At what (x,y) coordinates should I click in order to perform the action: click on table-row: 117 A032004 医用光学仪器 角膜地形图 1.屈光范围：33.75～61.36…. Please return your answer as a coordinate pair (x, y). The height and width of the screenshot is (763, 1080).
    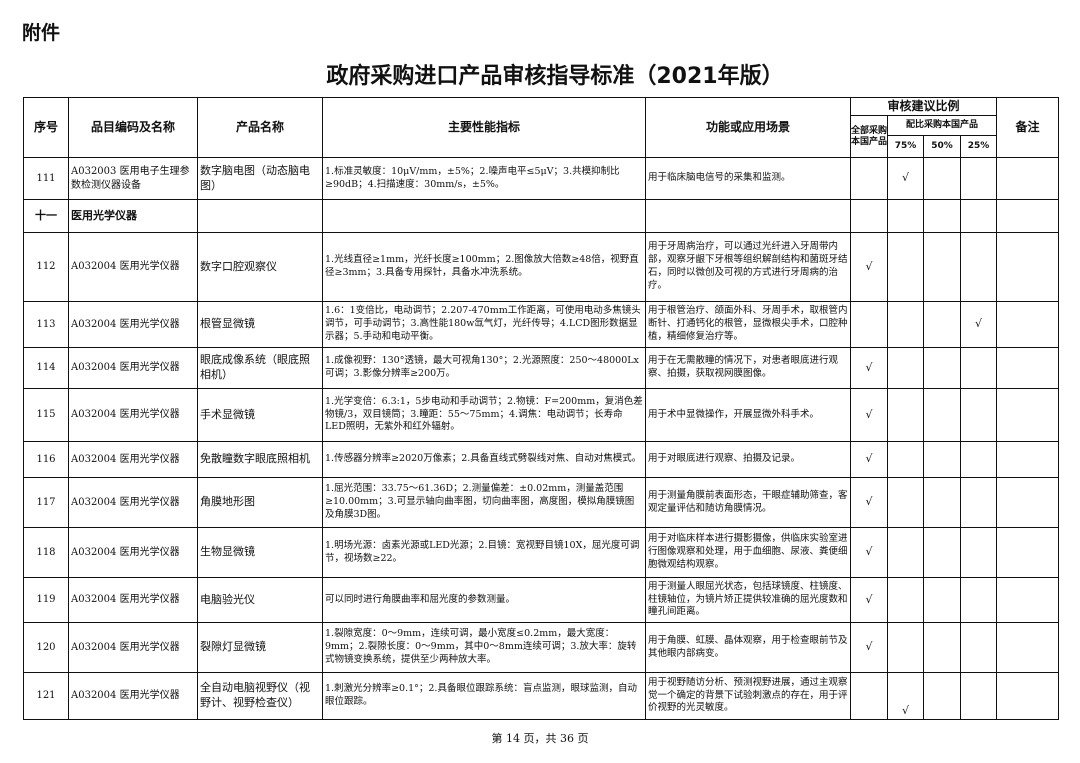
    Looking at the image, I should click on (541, 502).